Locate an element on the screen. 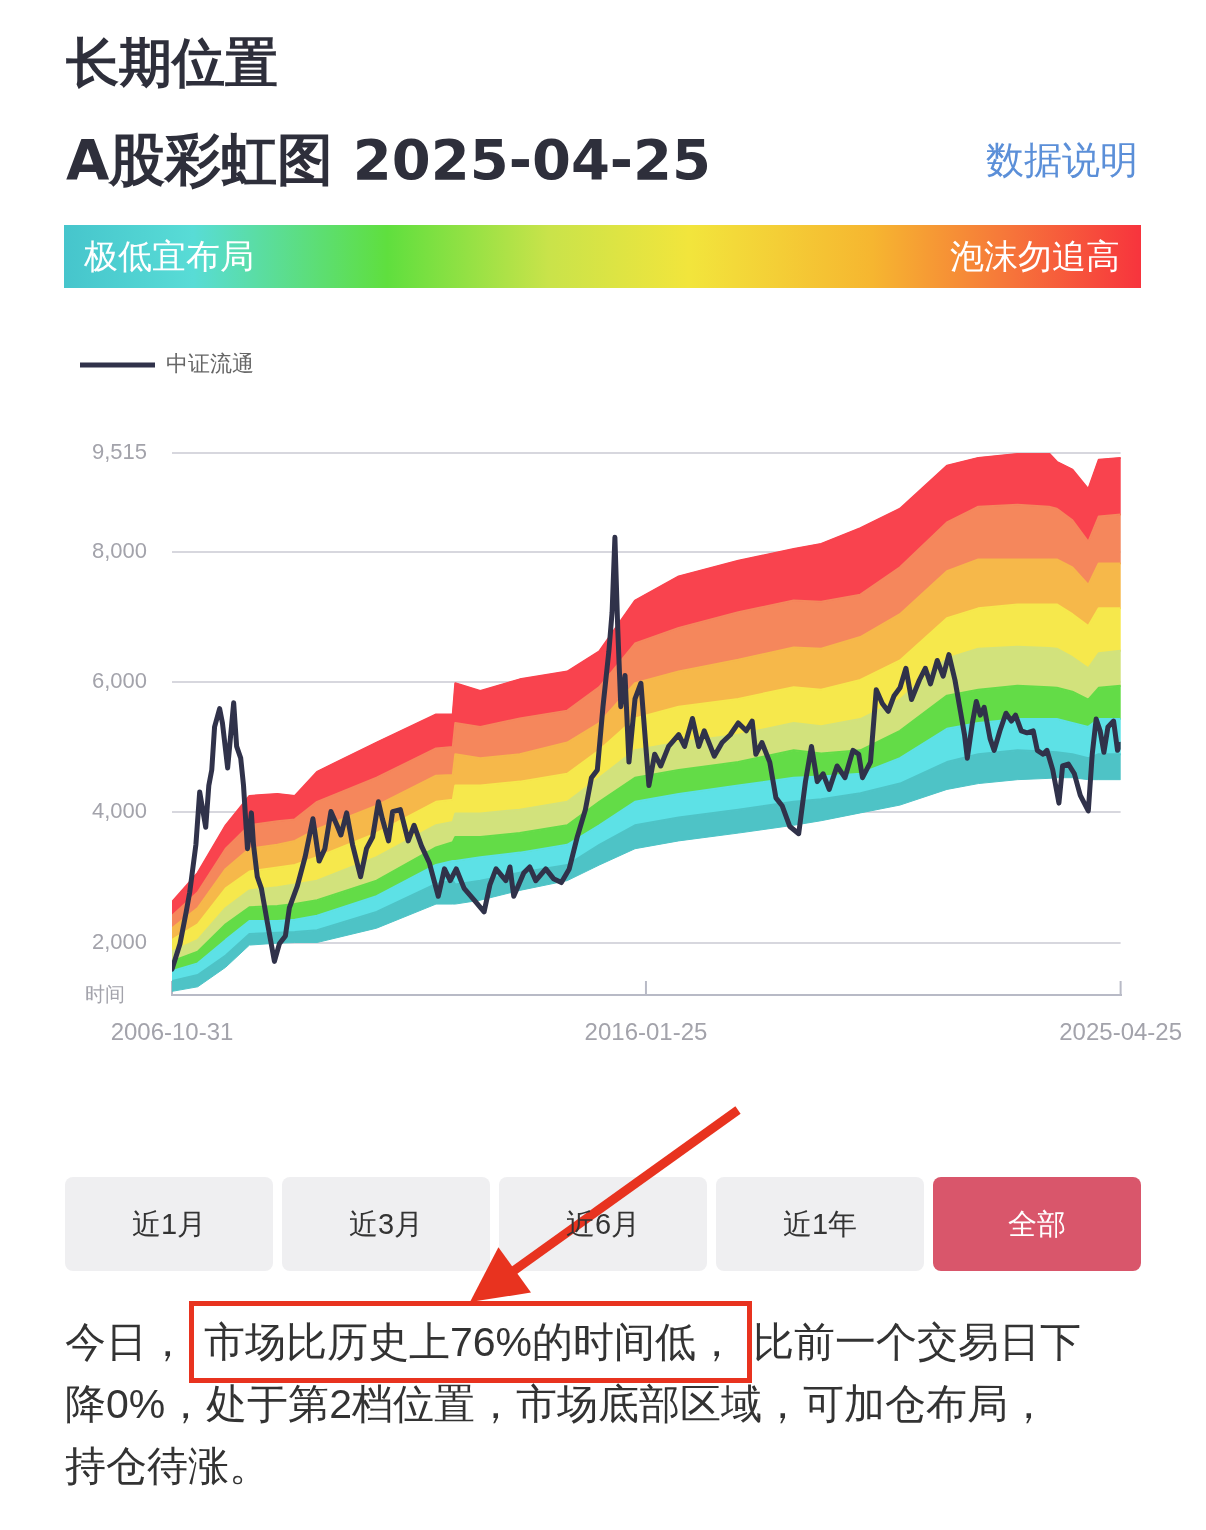 This screenshot has height=1530, width=1206. text: 市场比历史上76%的时间低， is located at coordinates (471, 1342).